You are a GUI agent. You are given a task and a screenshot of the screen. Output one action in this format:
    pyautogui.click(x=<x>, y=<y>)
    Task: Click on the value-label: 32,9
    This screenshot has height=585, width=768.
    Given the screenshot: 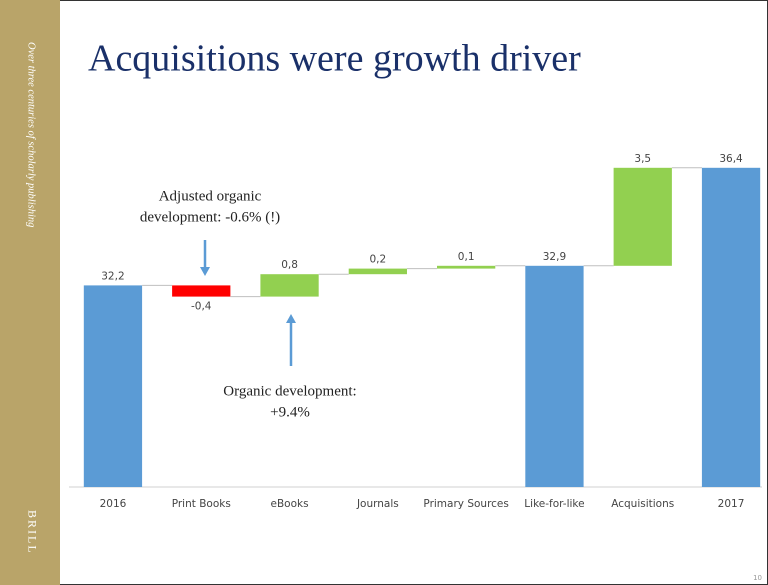 What is the action you would take?
    pyautogui.click(x=554, y=257)
    